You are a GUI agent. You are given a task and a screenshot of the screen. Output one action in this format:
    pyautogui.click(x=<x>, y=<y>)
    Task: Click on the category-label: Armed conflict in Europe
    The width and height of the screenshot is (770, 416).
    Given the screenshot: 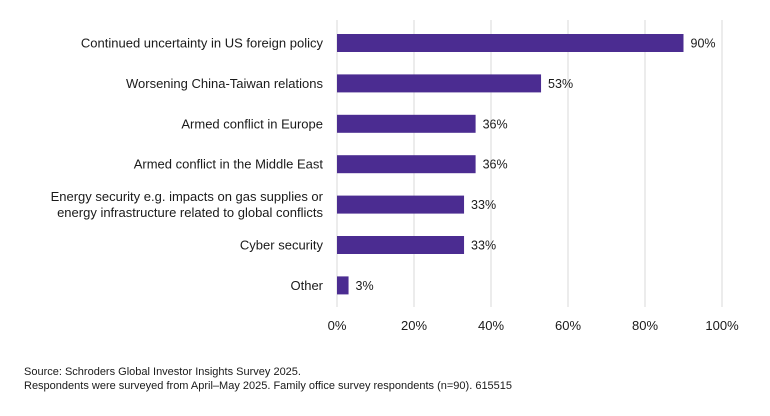 What is the action you would take?
    pyautogui.click(x=252, y=123)
    